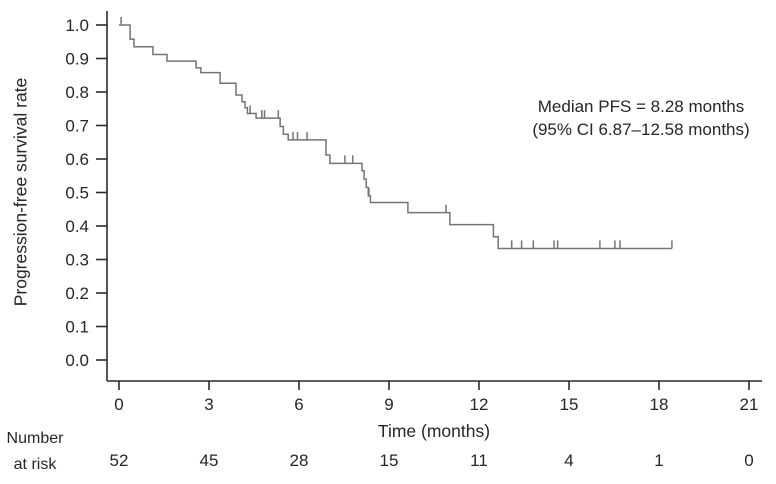  Describe the element at coordinates (641, 106) in the screenshot. I see `annotation-line-1: Median PFS = 8.28 months` at that location.